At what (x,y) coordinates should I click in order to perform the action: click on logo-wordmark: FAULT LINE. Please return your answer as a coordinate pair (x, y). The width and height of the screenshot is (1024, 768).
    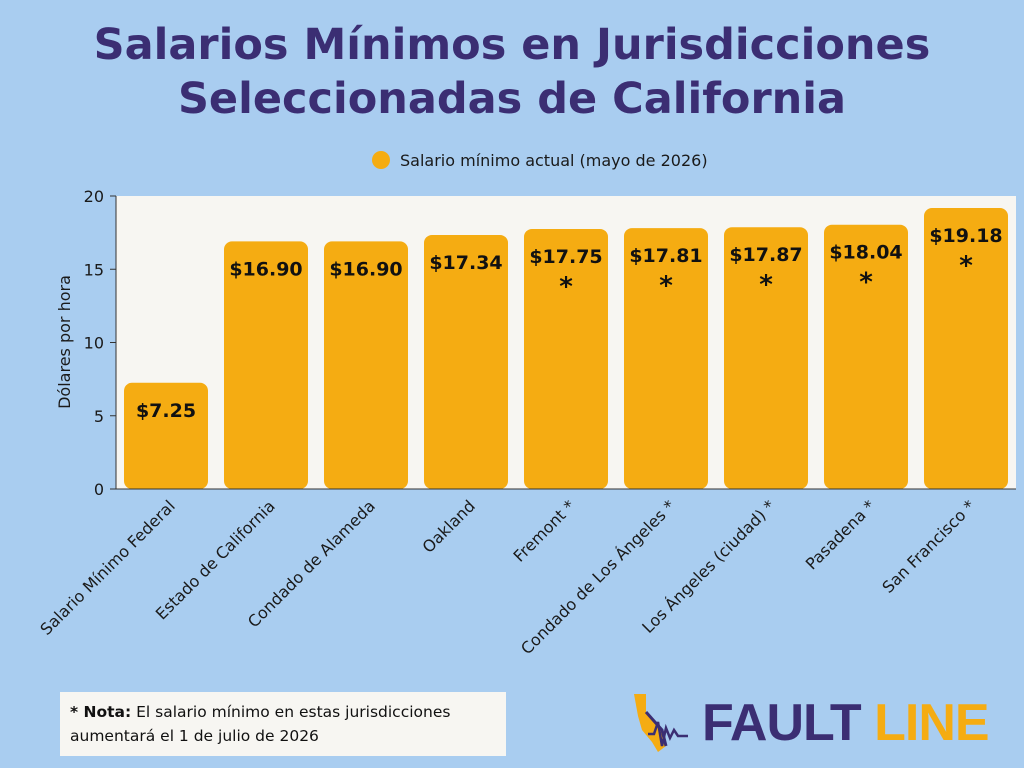
    Looking at the image, I should click on (846, 723).